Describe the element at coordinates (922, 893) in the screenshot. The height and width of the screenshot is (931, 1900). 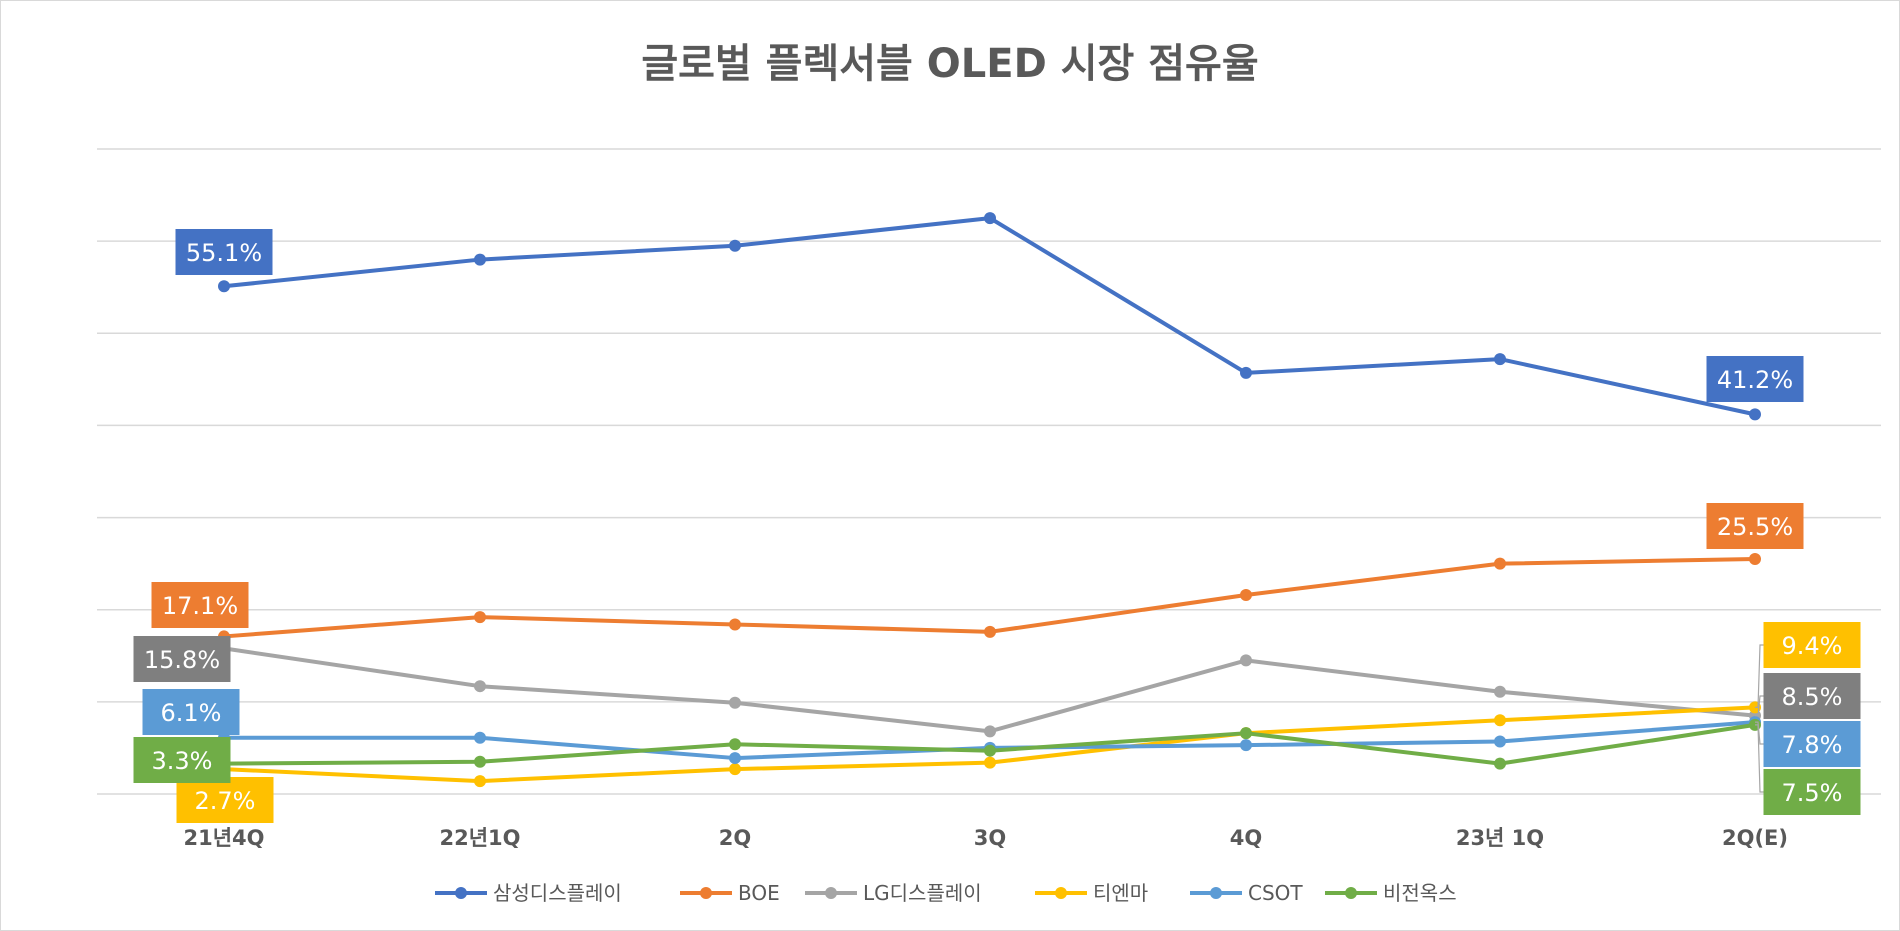
I see `legend-label: LG디스플레이` at that location.